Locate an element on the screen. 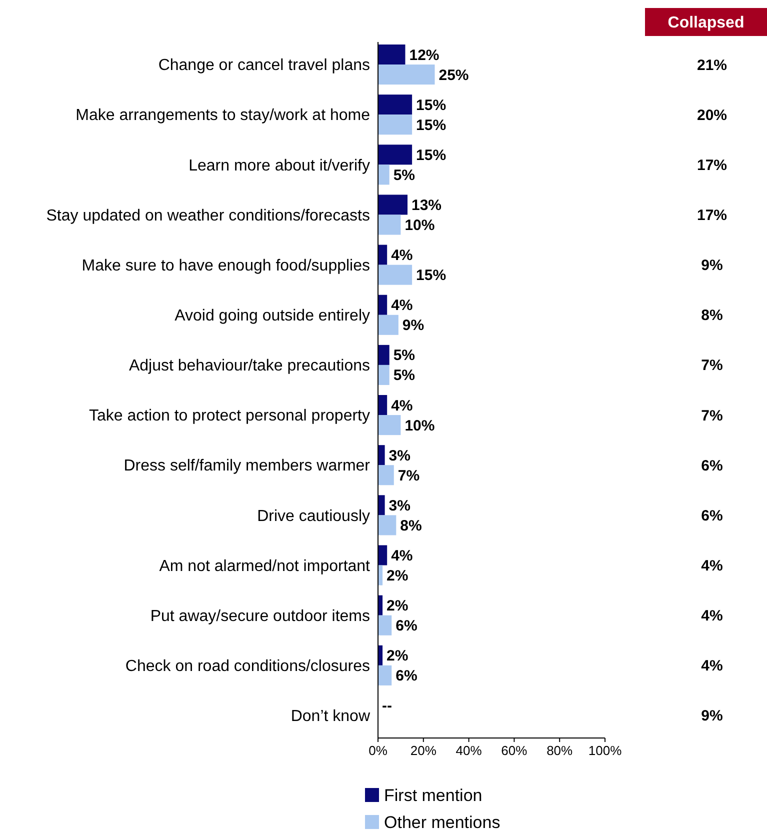 This screenshot has height=836, width=767. y-tick-label: Stay updated on weather conditions/forecasts is located at coordinates (208, 215).